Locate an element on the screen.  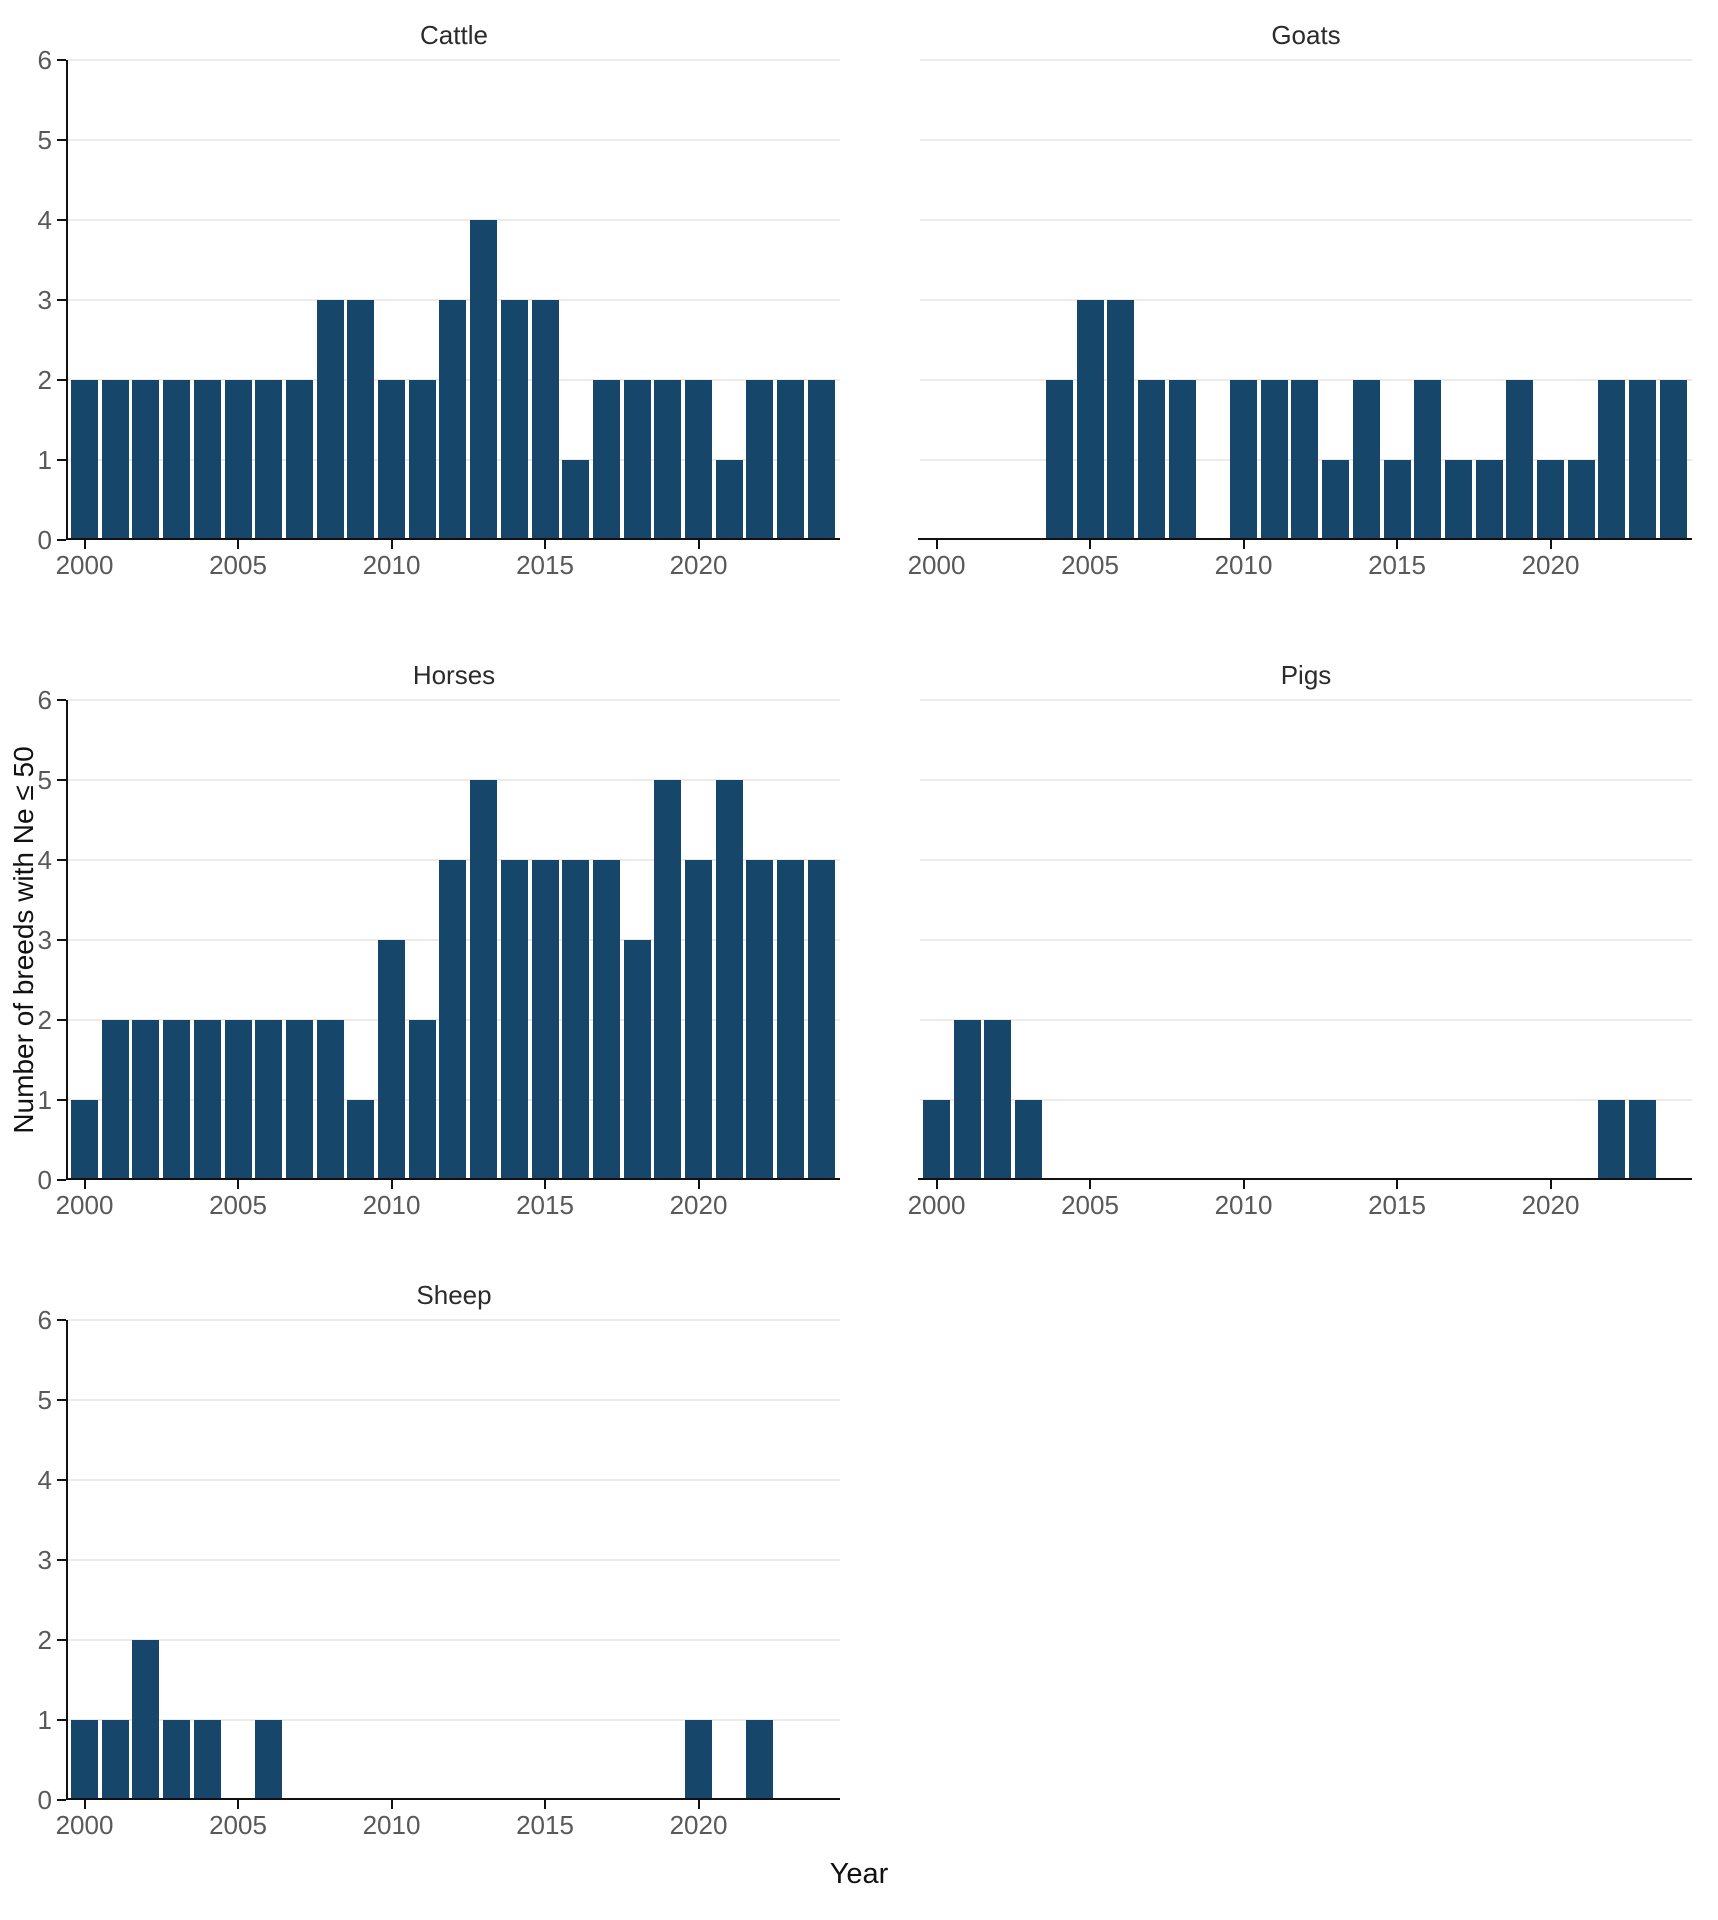
bar-2014 is located at coordinates (514, 420).